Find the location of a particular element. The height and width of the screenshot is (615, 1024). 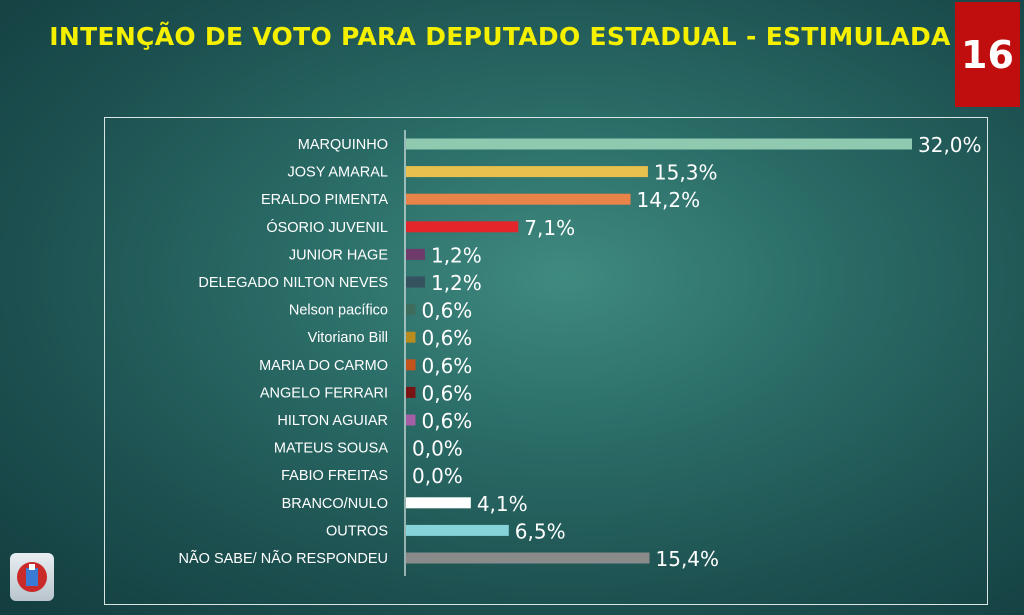

data-label: 15,3% is located at coordinates (686, 173).